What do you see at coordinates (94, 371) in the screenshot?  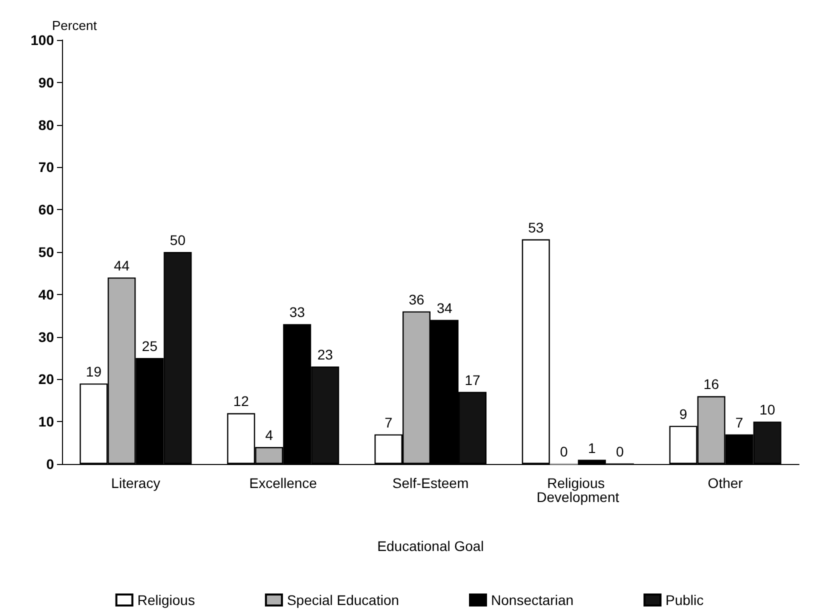 I see `data-label: 19` at bounding box center [94, 371].